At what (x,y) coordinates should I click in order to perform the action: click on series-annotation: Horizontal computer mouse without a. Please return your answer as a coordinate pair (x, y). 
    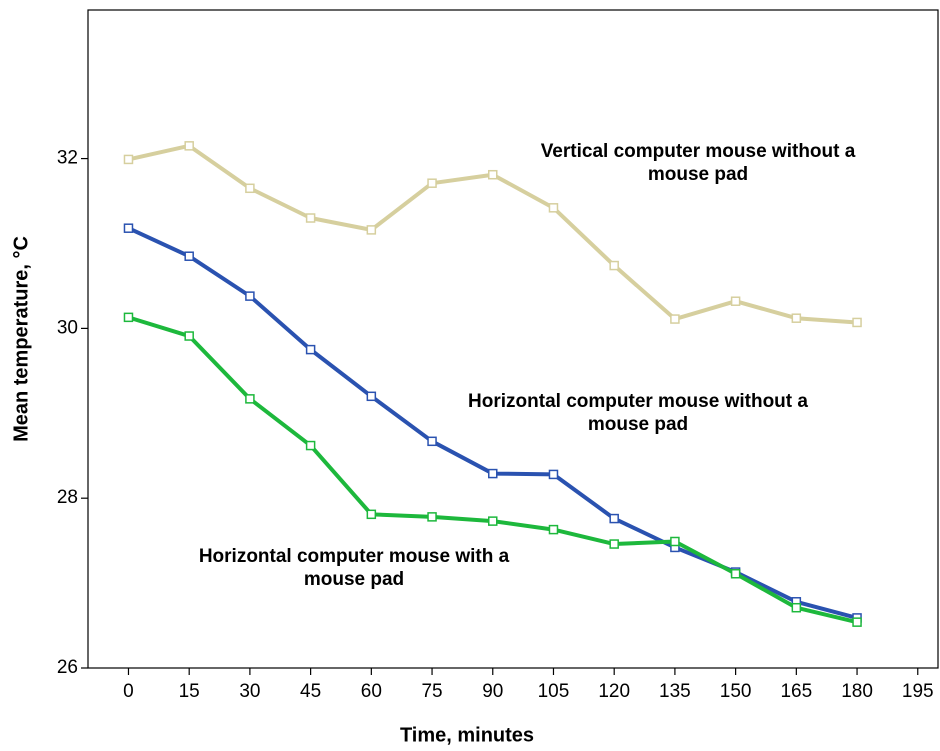
    Looking at the image, I should click on (638, 401).